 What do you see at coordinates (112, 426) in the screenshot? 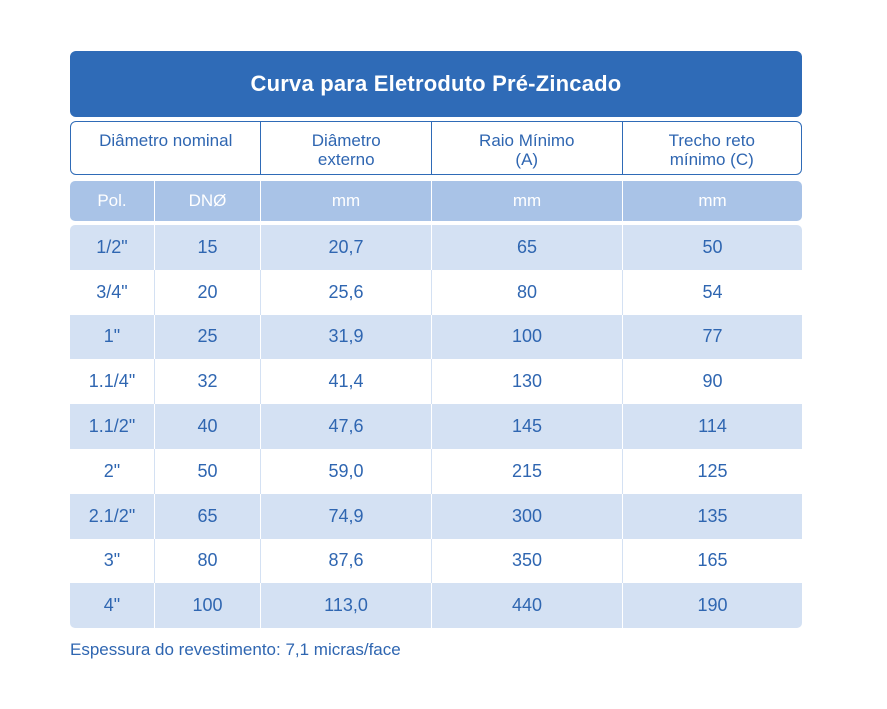
I see `cell-pol: 1.1/2"` at bounding box center [112, 426].